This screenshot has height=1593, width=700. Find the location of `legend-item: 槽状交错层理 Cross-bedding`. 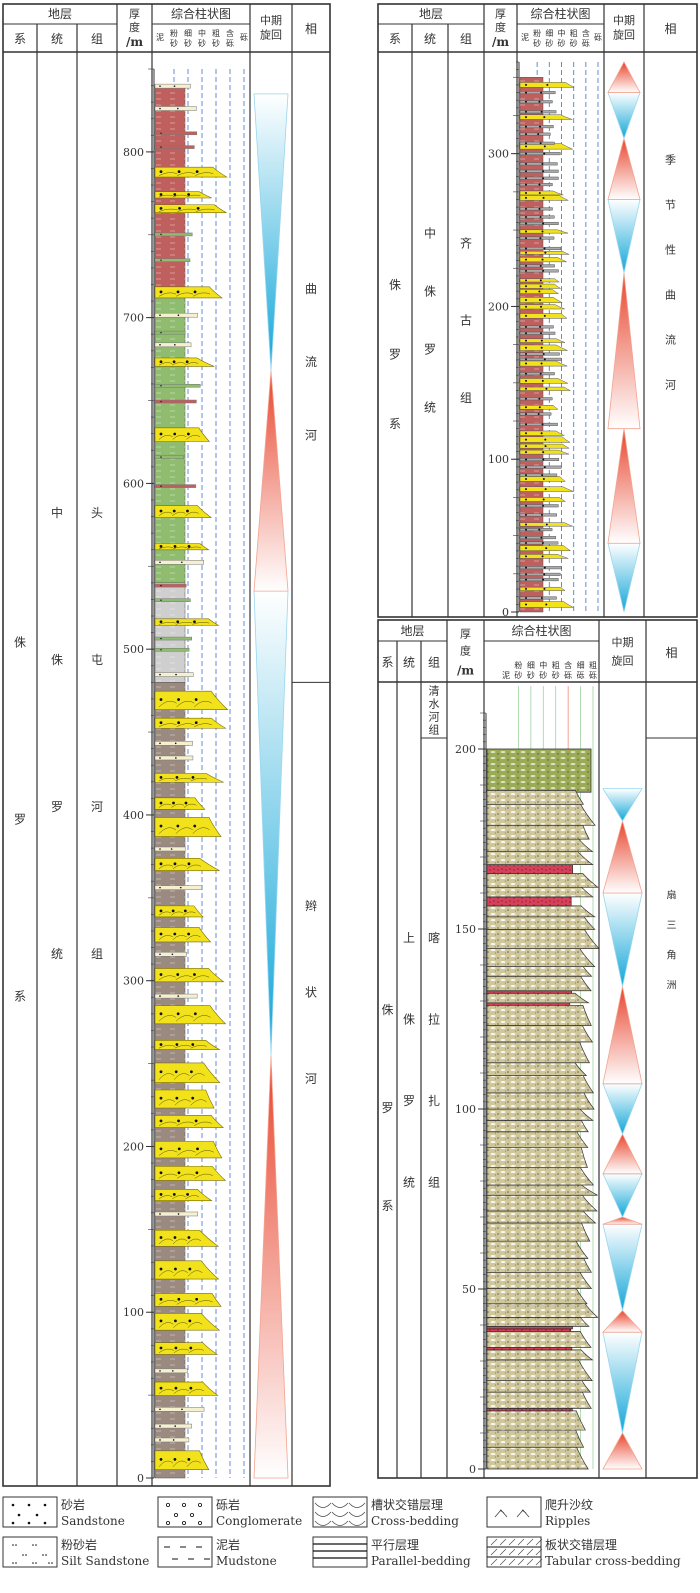

legend-item: 槽状交错层理 Cross-bedding is located at coordinates (385, 1512).